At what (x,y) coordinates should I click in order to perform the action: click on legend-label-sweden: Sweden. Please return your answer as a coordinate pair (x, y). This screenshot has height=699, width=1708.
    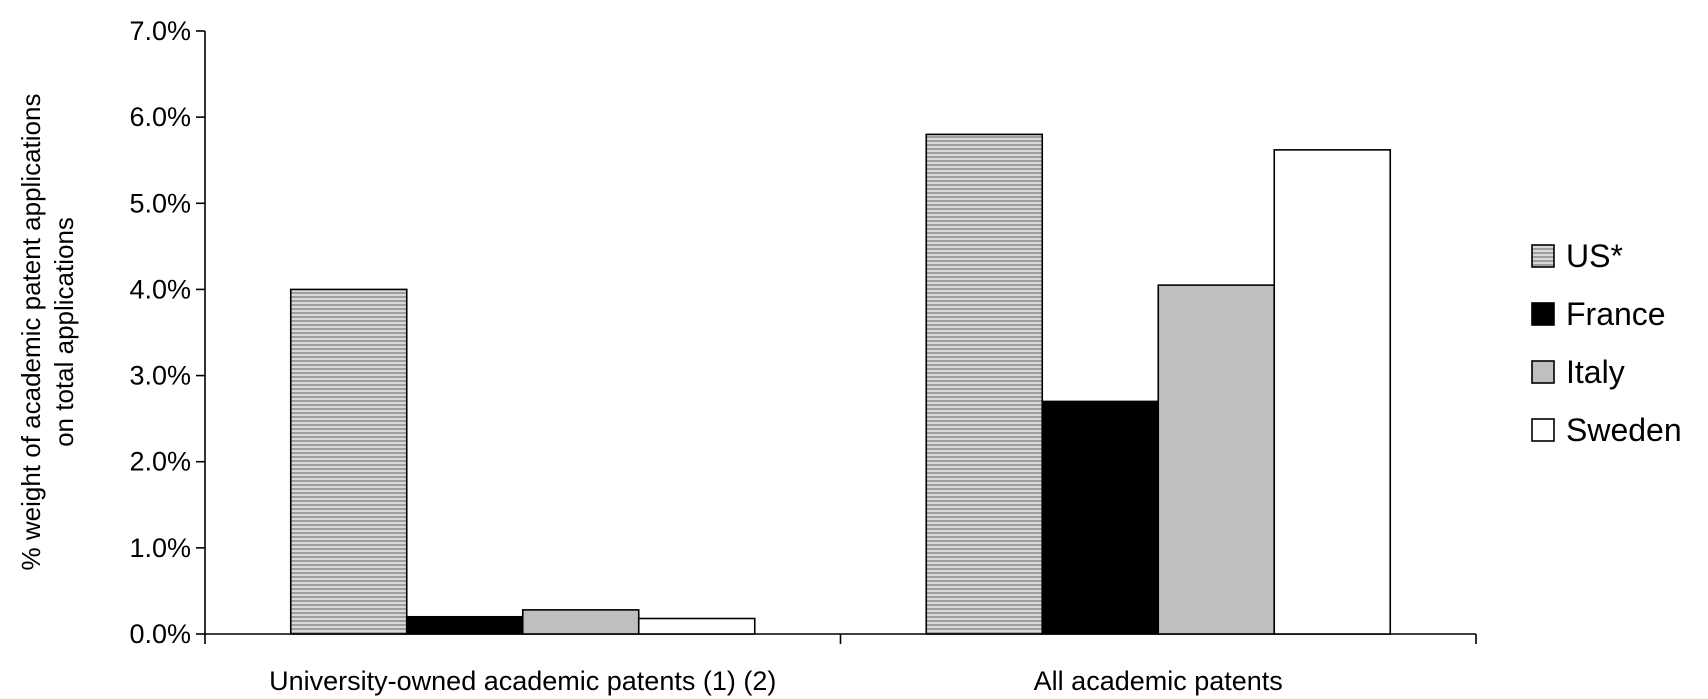
    Looking at the image, I should click on (1624, 430).